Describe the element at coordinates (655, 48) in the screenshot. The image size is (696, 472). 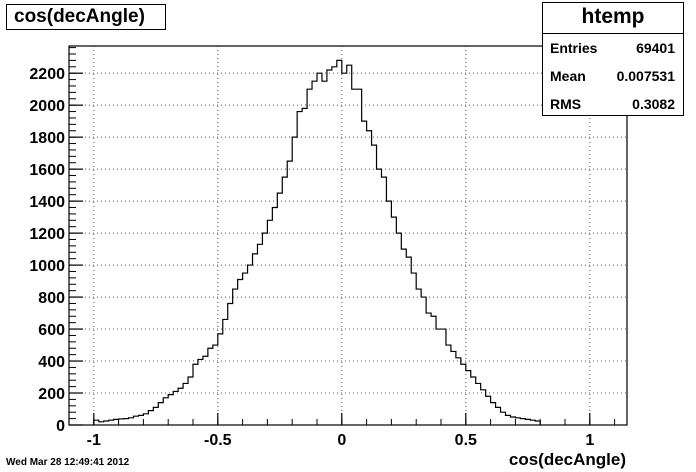
I see `stats-value: 69401` at that location.